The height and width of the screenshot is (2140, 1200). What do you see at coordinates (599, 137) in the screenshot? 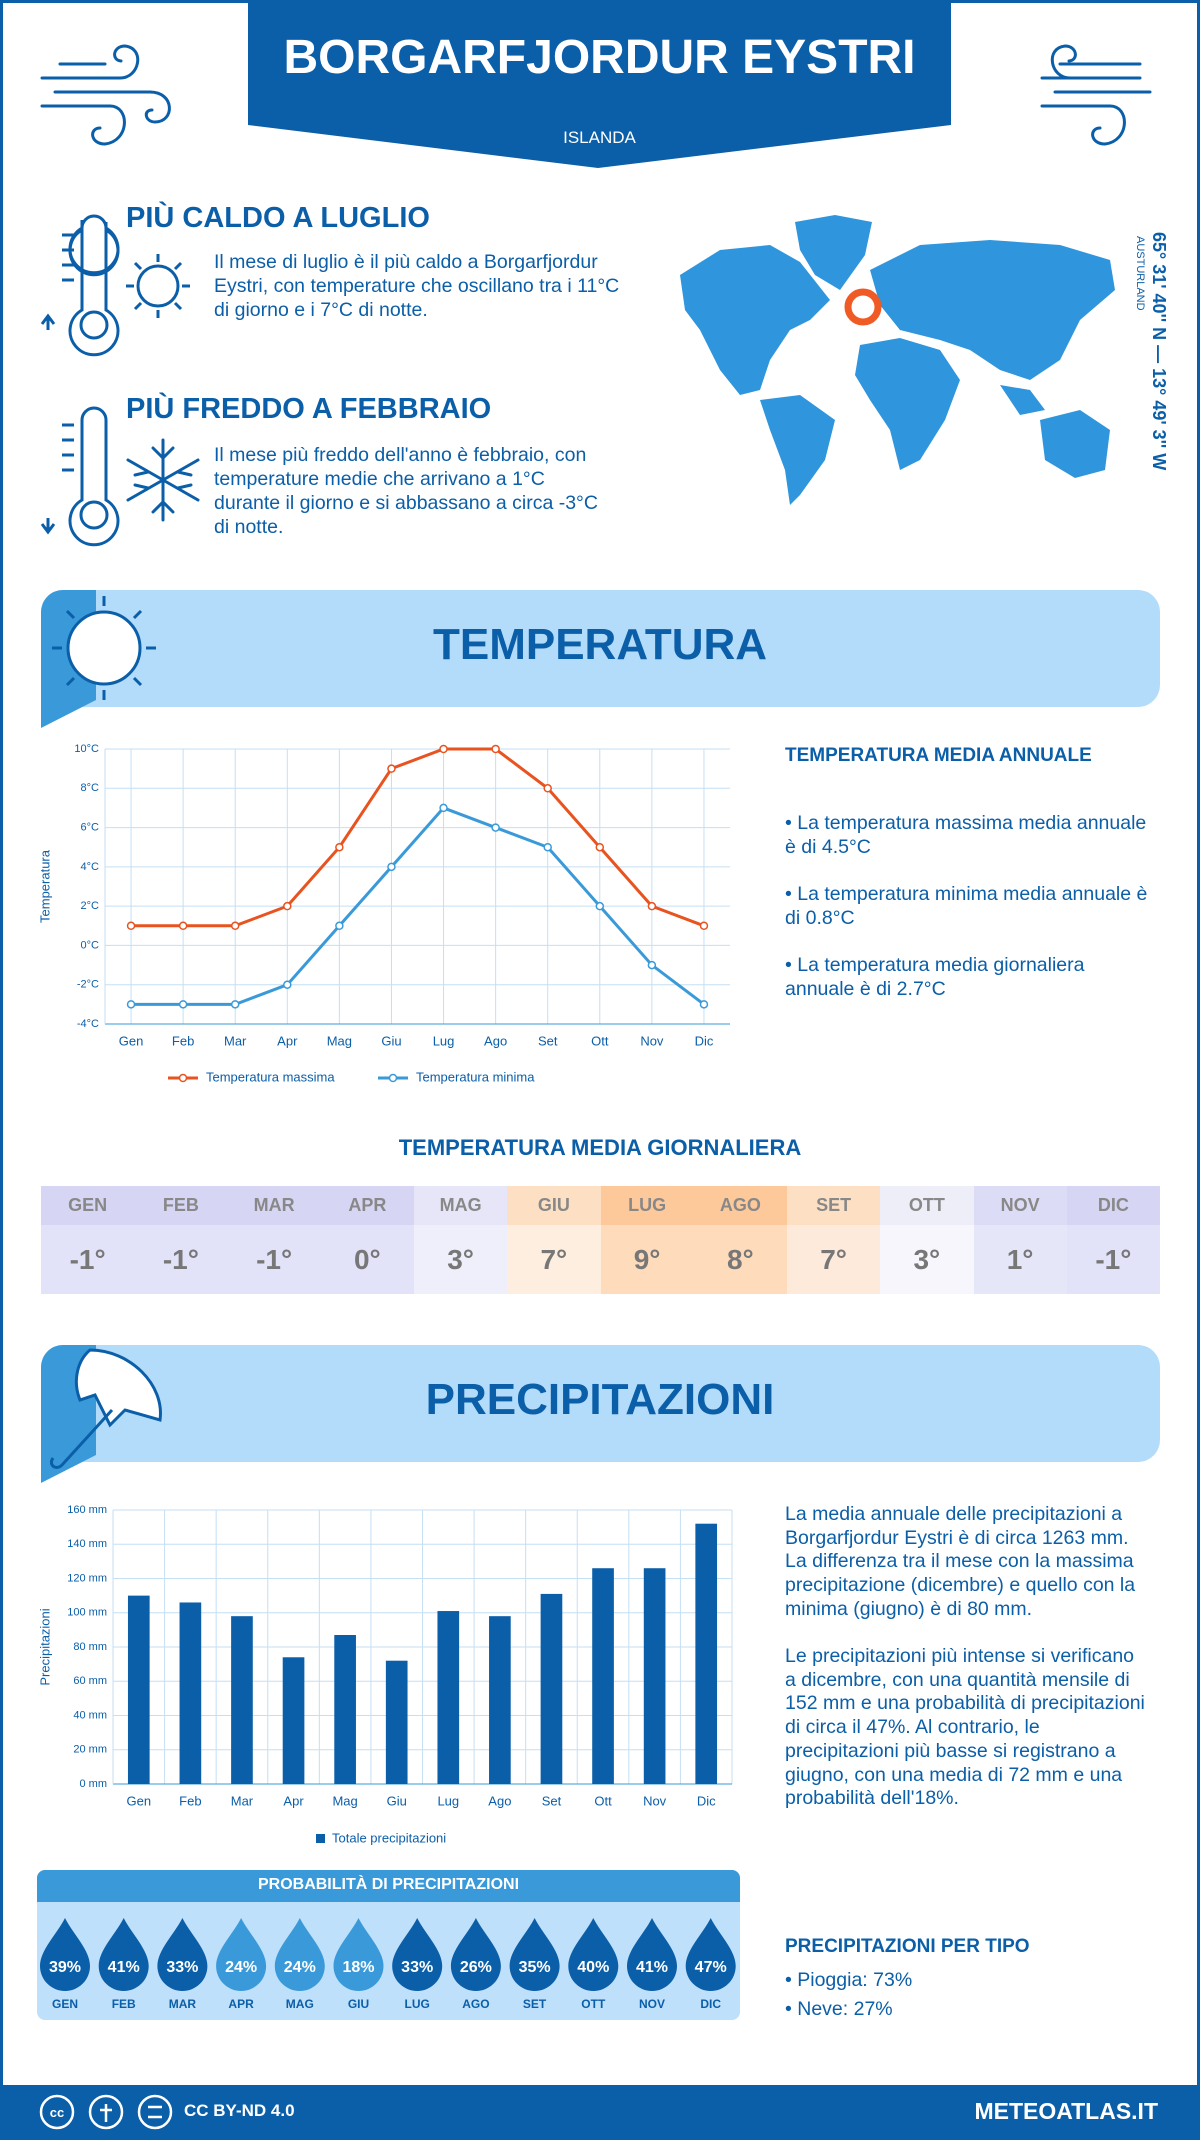
I see `page-subtitle: ISLANDA` at bounding box center [599, 137].